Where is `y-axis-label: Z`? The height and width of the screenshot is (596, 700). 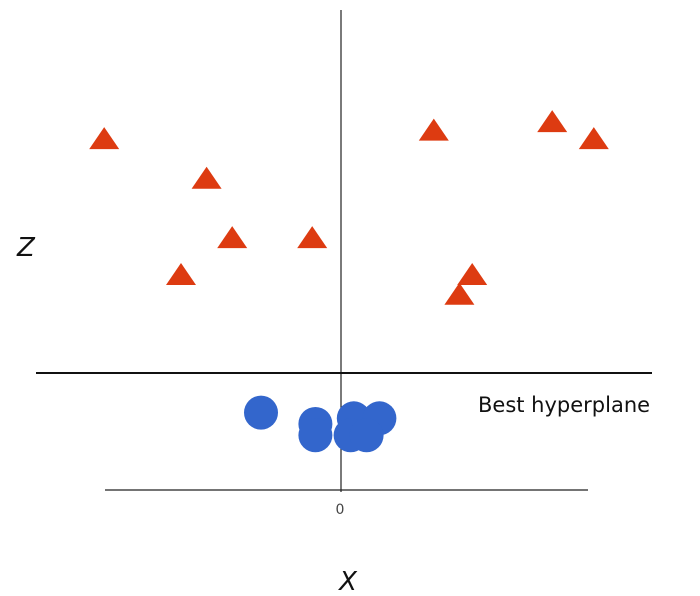
y-axis-label: Z is located at coordinates (26, 248).